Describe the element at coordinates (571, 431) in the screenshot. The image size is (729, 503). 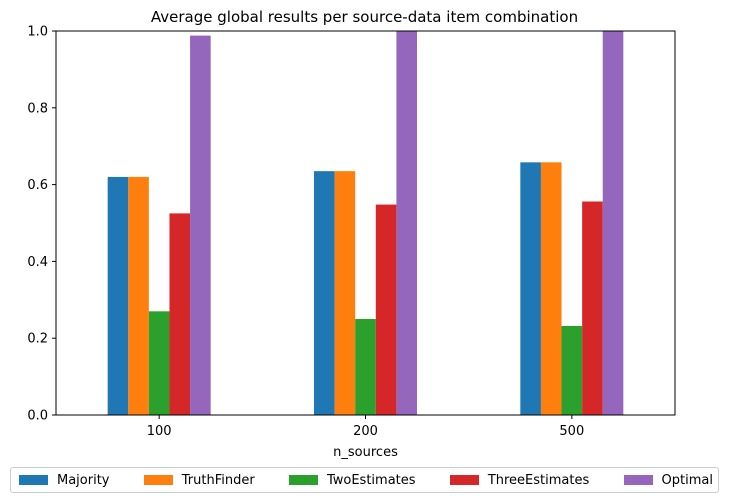
I see `x-tick-label: 500` at that location.